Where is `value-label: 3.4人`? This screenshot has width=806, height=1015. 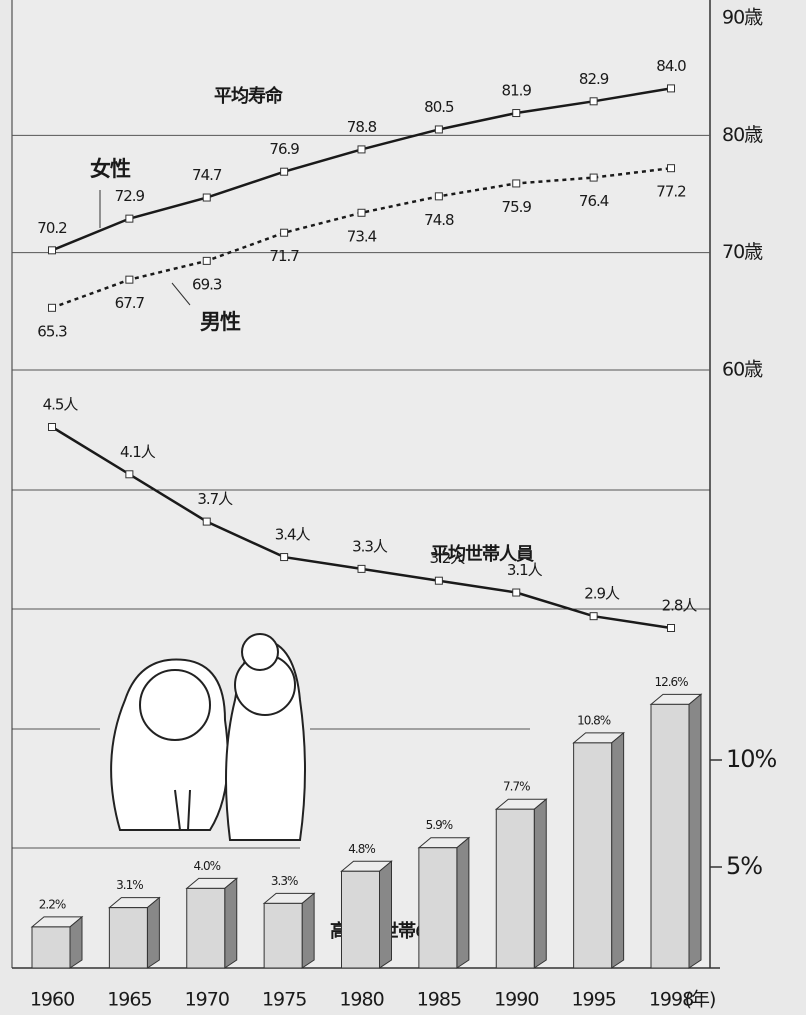 value-label: 3.4人 is located at coordinates (293, 535).